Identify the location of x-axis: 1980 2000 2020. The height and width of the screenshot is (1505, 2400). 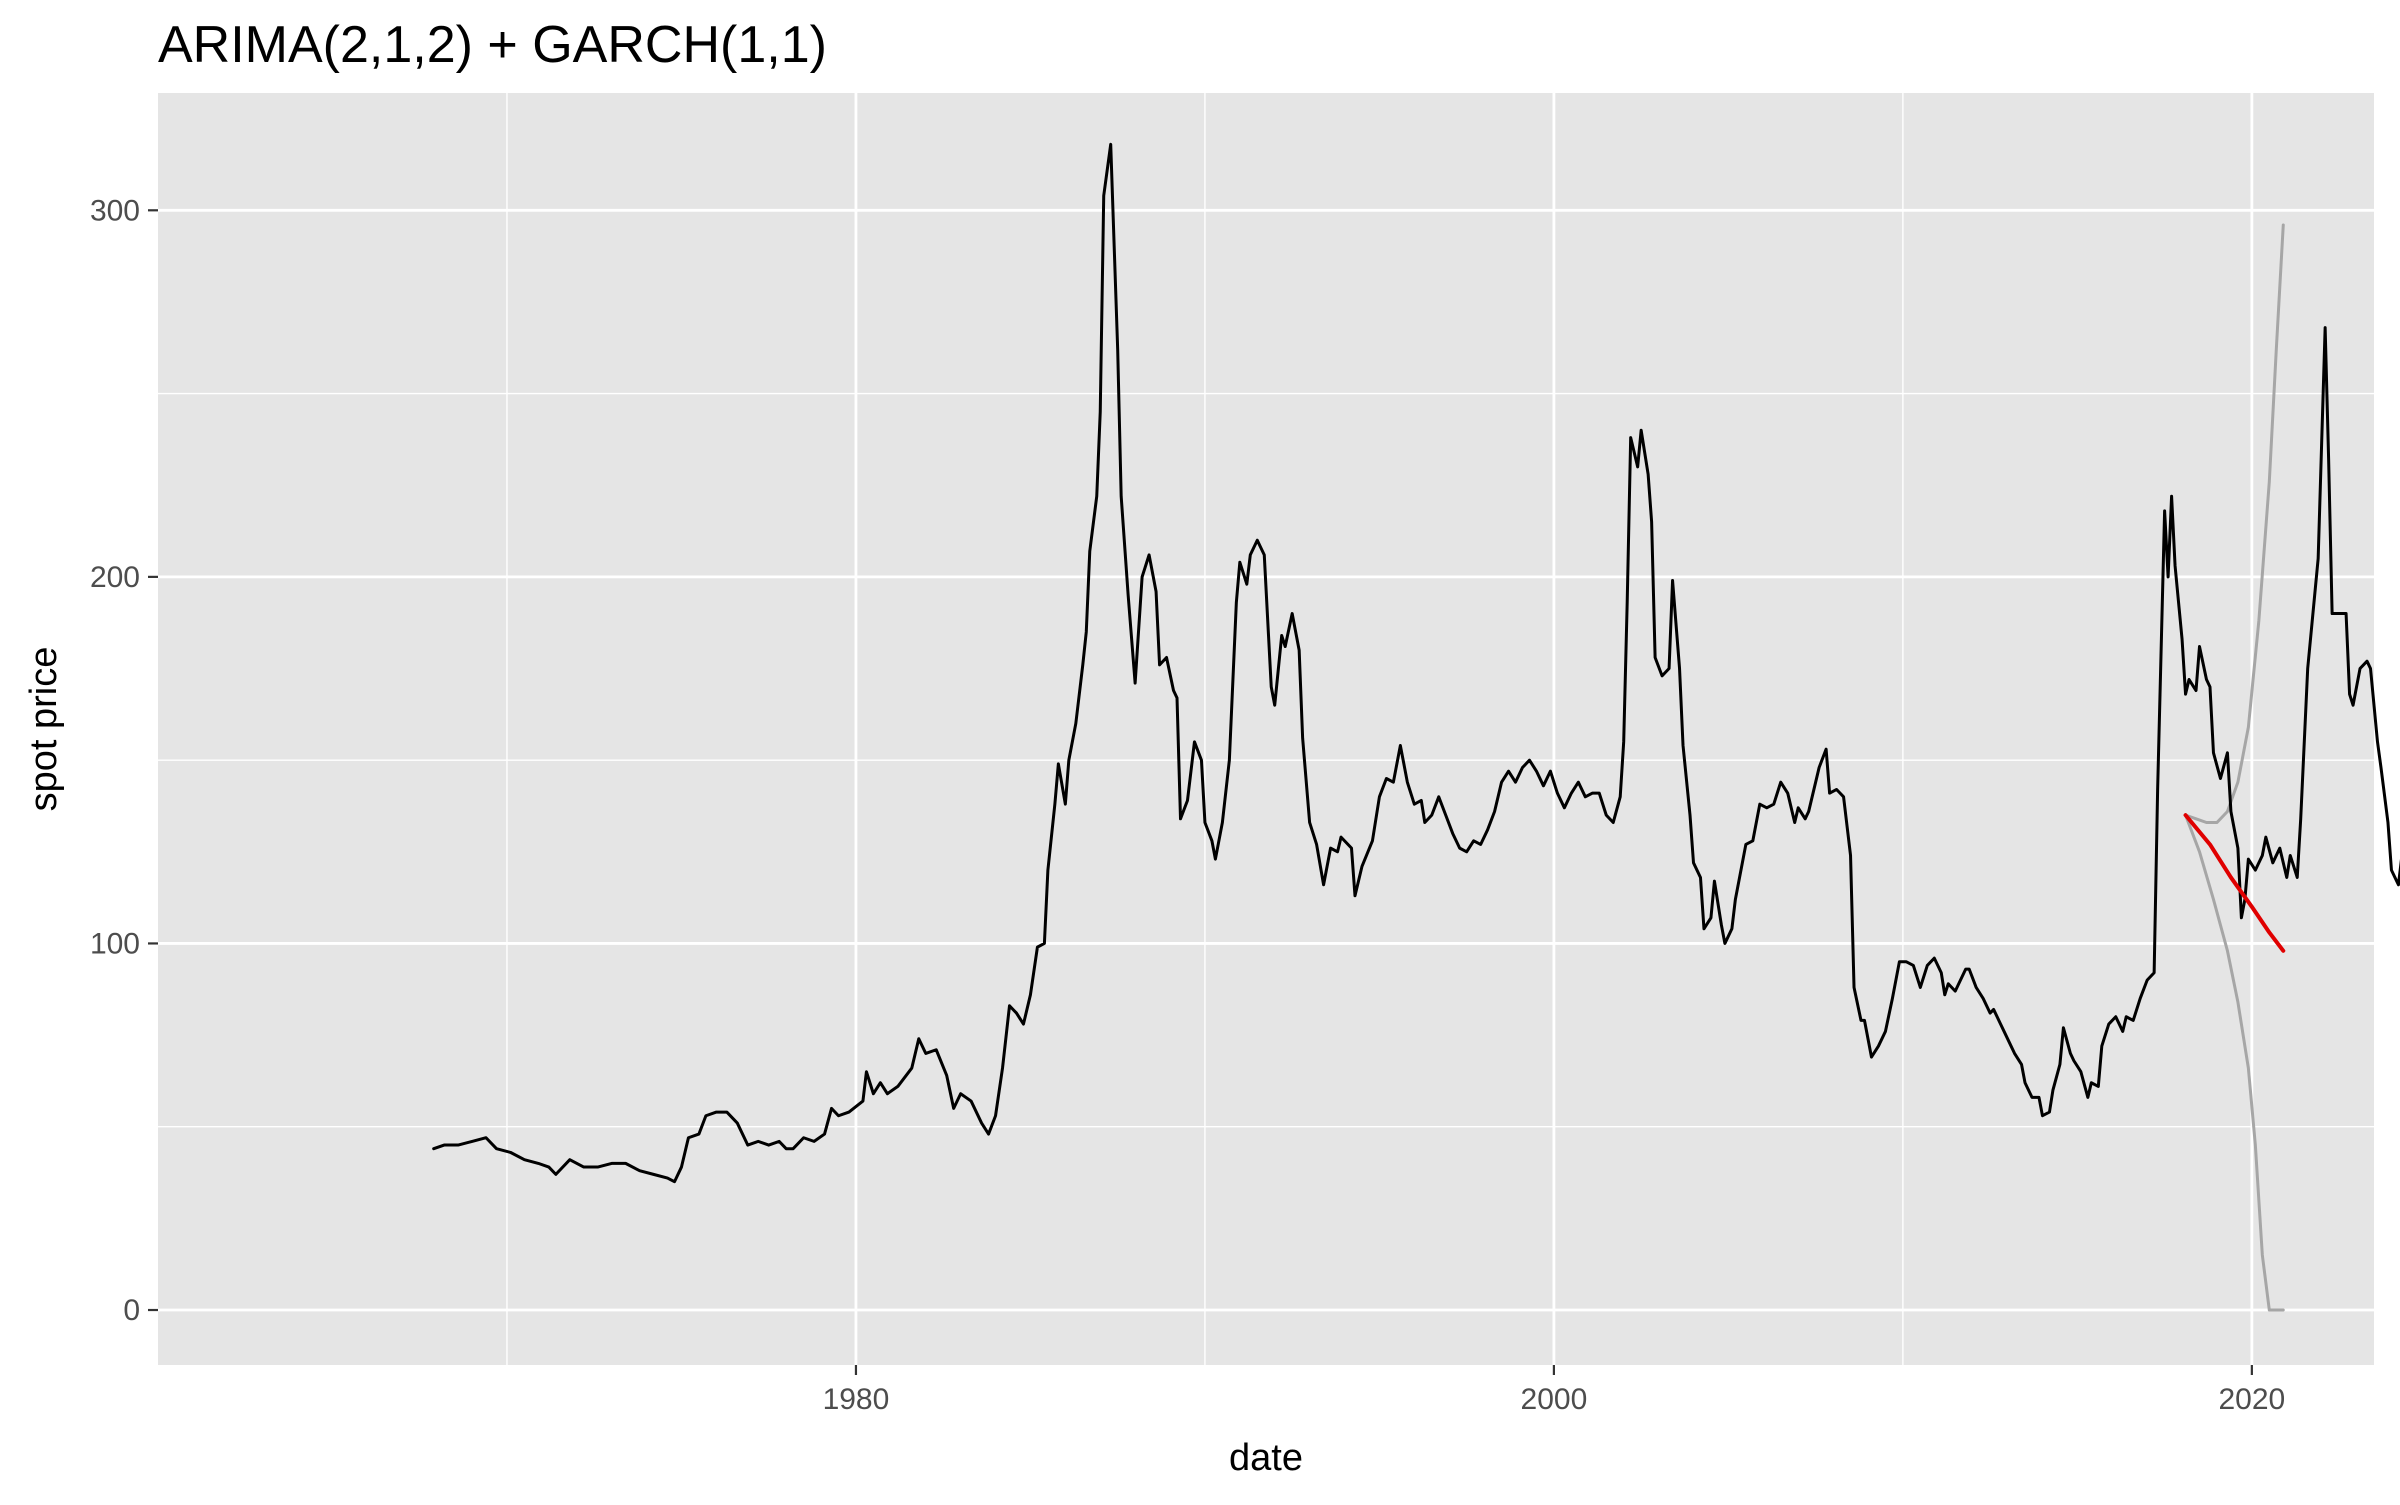
(1554, 1390).